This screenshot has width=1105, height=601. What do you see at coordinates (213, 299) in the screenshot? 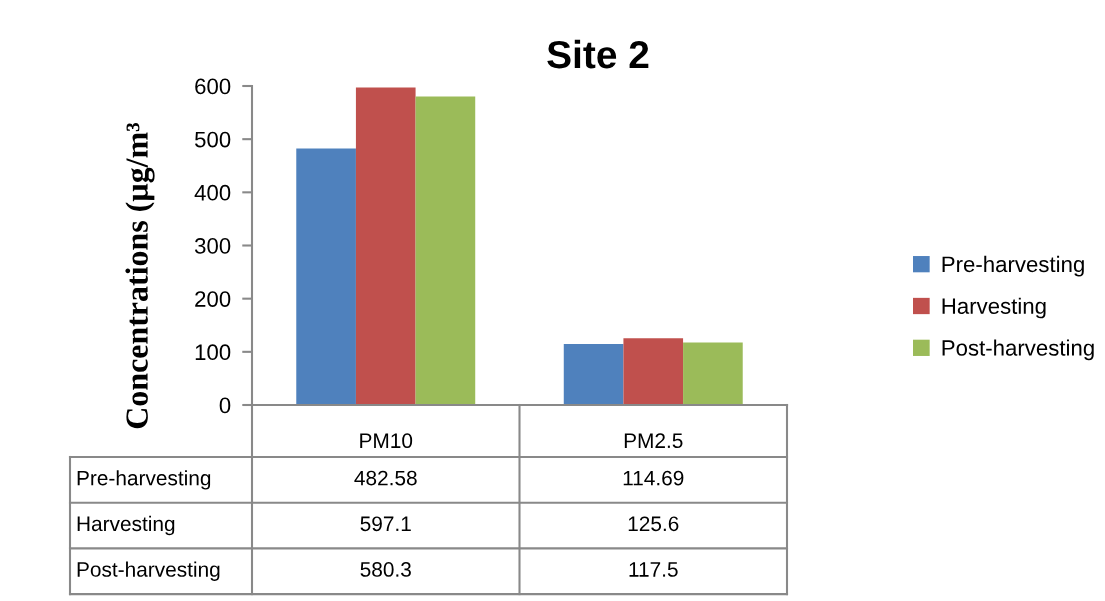
I see `y-tick-label: 200` at bounding box center [213, 299].